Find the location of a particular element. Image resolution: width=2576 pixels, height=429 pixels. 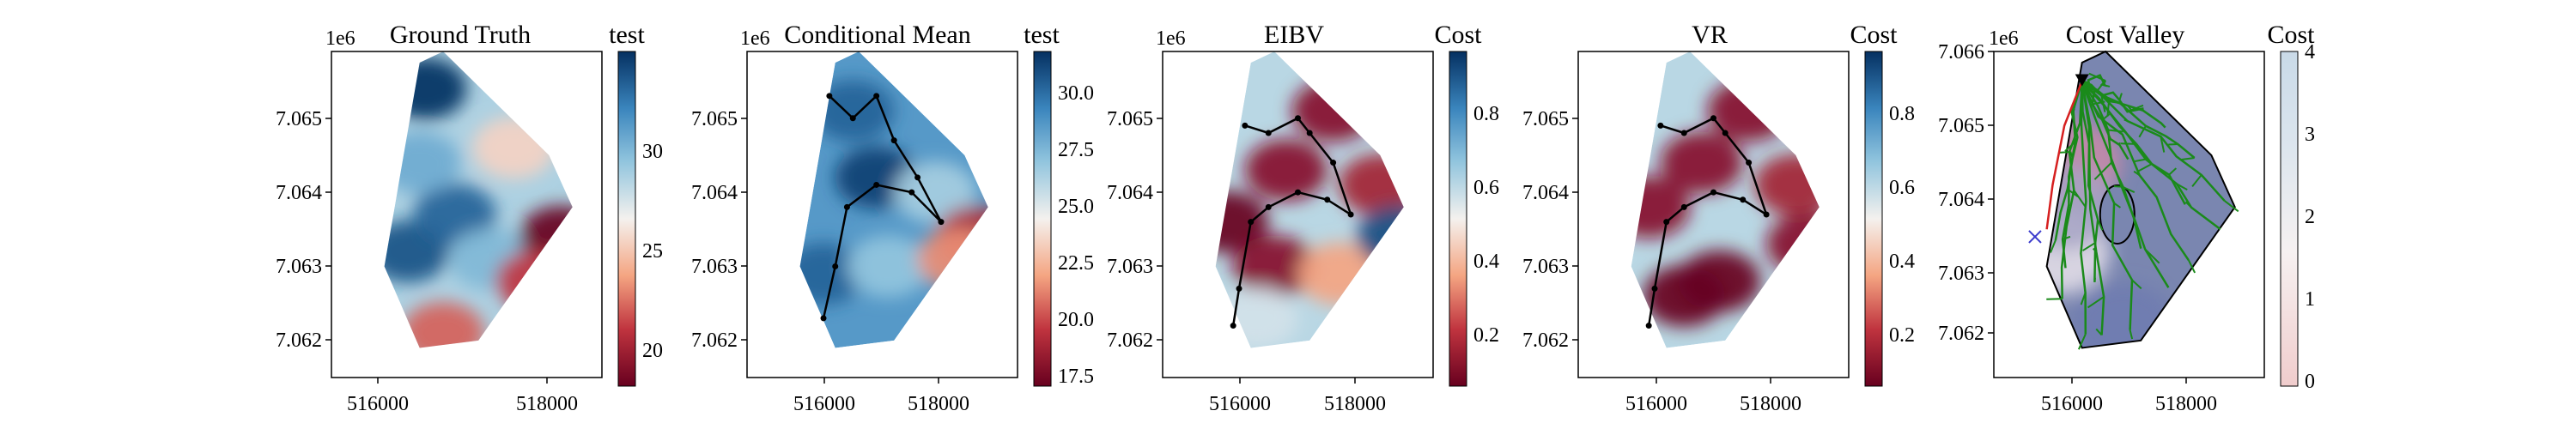

axis-ticks is located at coordinates (1671, 251).